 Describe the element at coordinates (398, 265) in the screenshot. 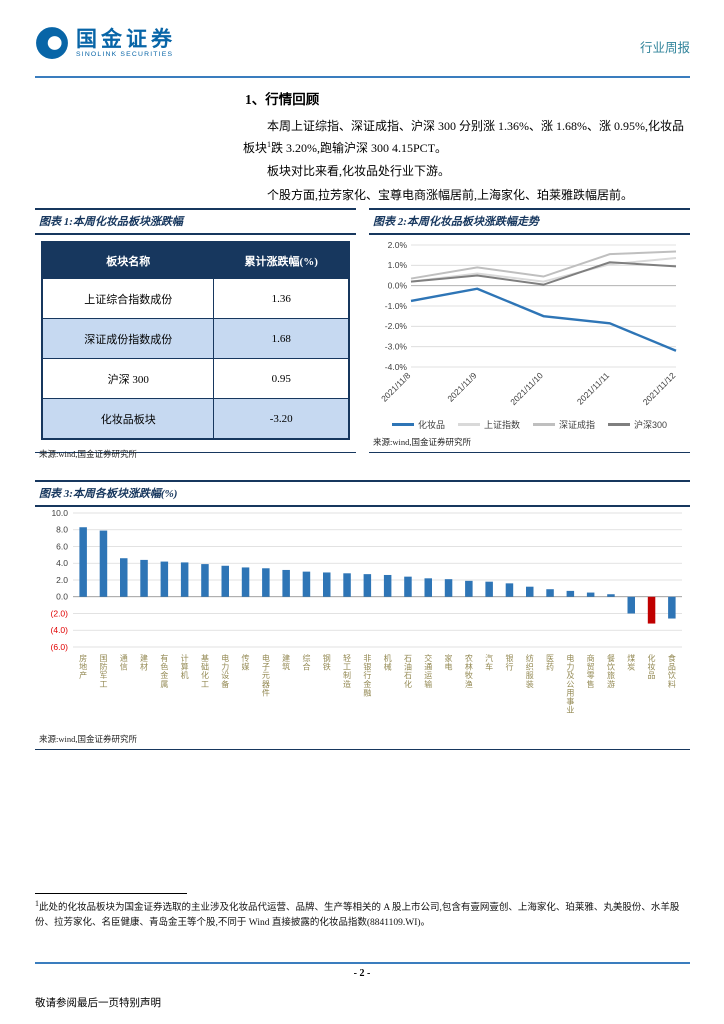

I see `svg-text: 1.0%` at that location.